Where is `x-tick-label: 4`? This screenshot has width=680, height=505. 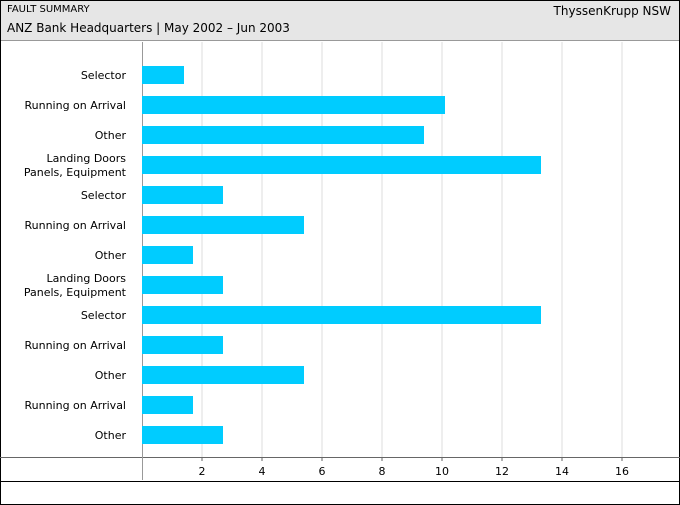 x-tick-label: 4 is located at coordinates (262, 471).